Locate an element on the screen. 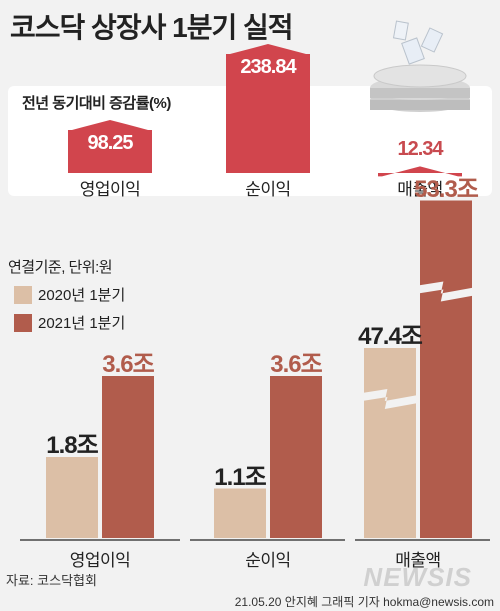  legend-item: 2021년 1분기 is located at coordinates (69, 322).